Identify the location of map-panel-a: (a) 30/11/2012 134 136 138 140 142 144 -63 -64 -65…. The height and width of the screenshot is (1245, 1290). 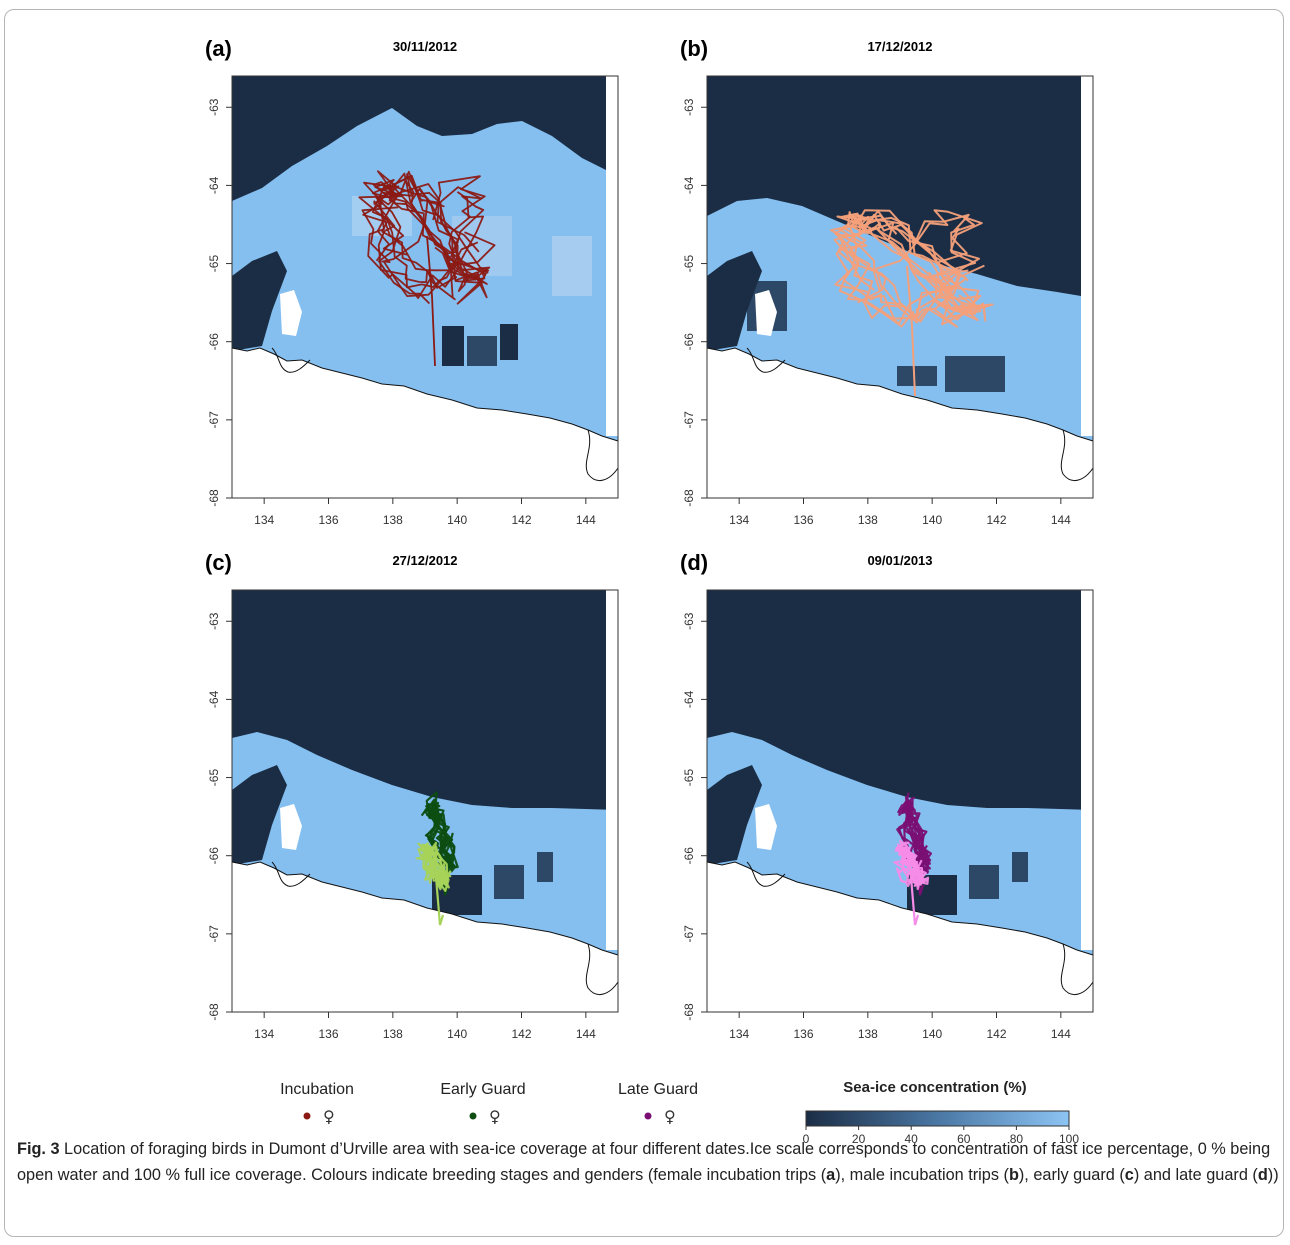
(412, 281).